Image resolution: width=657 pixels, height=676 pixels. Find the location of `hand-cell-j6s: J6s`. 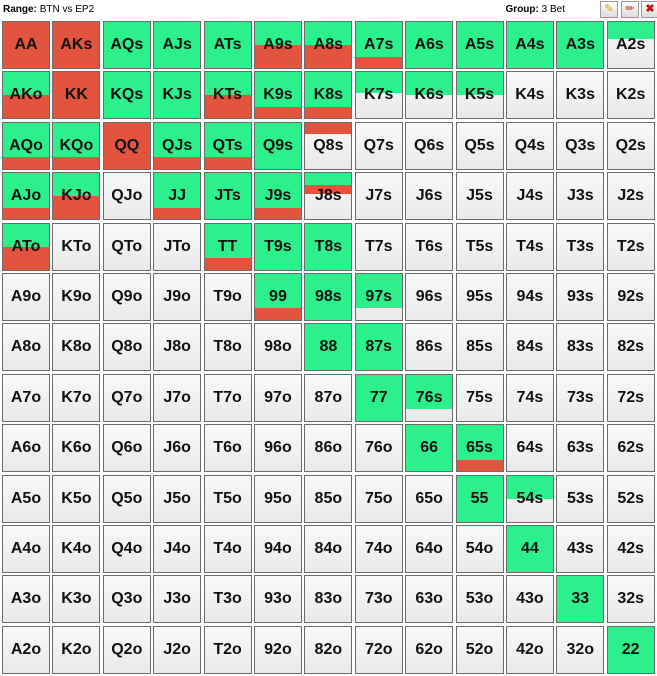

hand-cell-j6s: J6s is located at coordinates (429, 196).